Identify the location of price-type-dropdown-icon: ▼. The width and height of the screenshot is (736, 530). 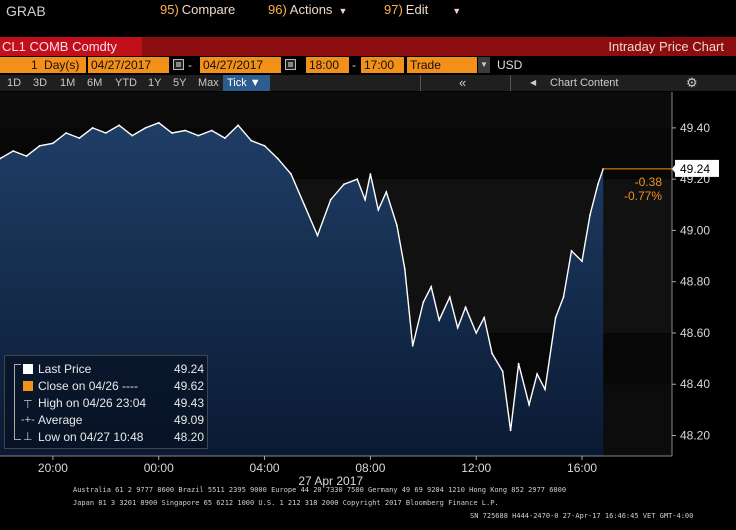
(484, 65).